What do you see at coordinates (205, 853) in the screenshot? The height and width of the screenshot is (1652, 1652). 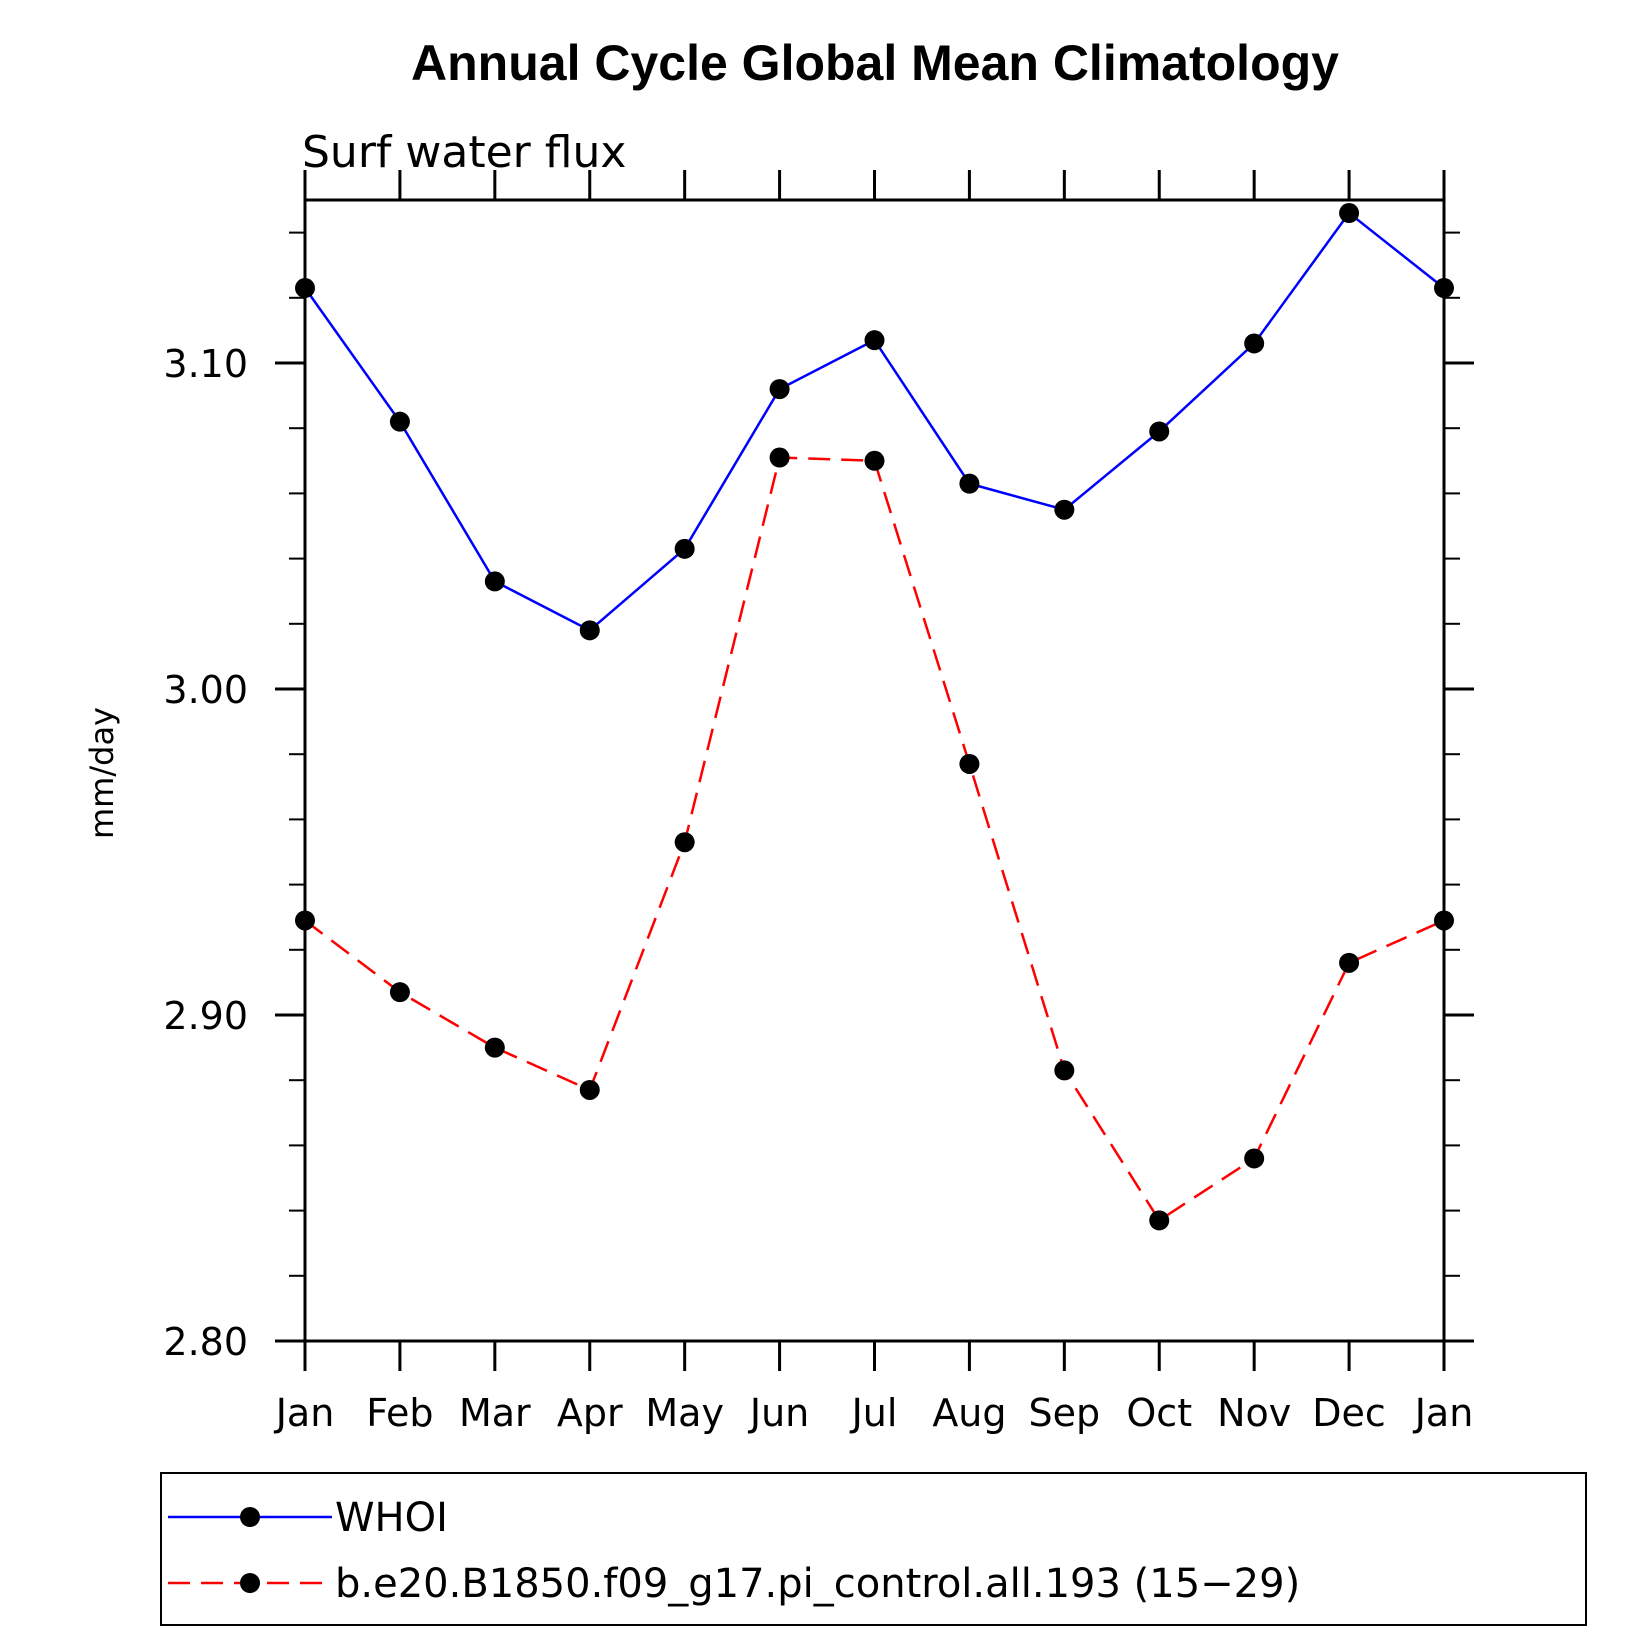 I see `y-tick-labels: 2.80 2.90 3.00 3.10` at bounding box center [205, 853].